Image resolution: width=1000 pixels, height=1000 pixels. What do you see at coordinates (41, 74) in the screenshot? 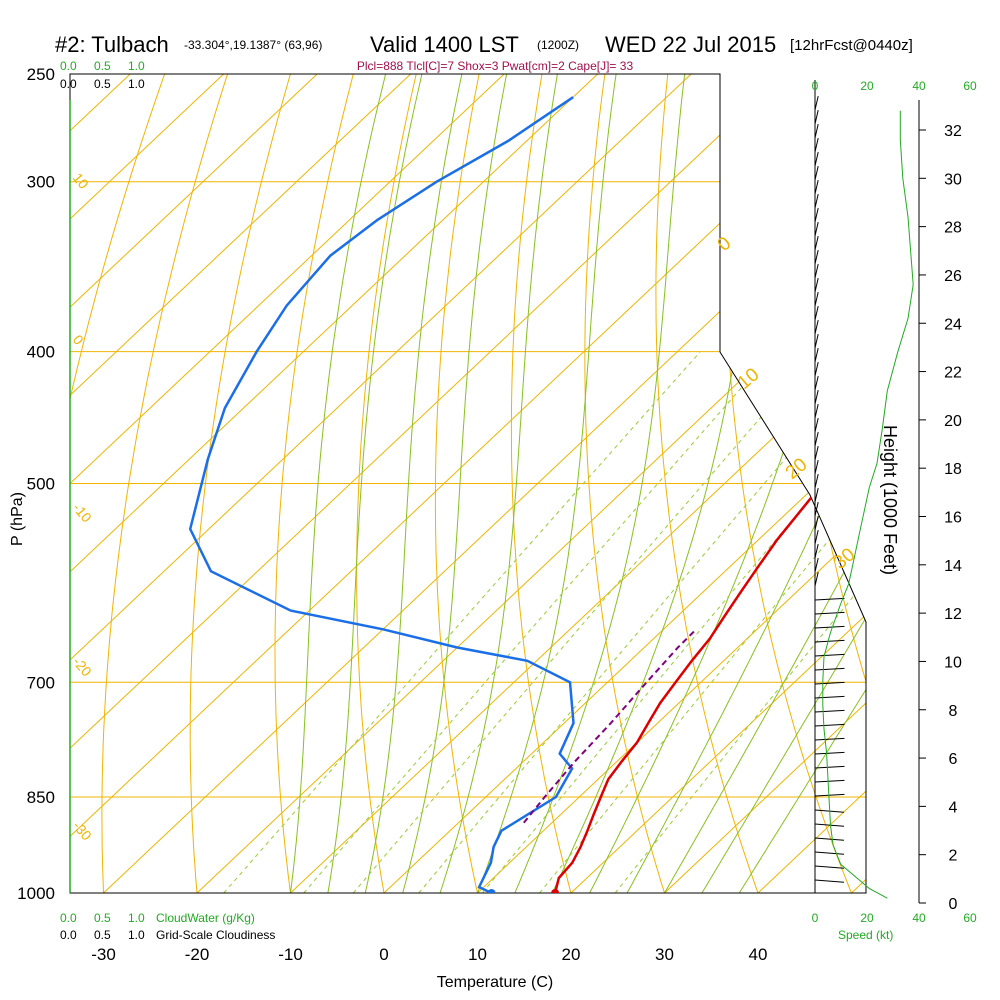
I see `y-tick-label-0: 250` at bounding box center [41, 74].